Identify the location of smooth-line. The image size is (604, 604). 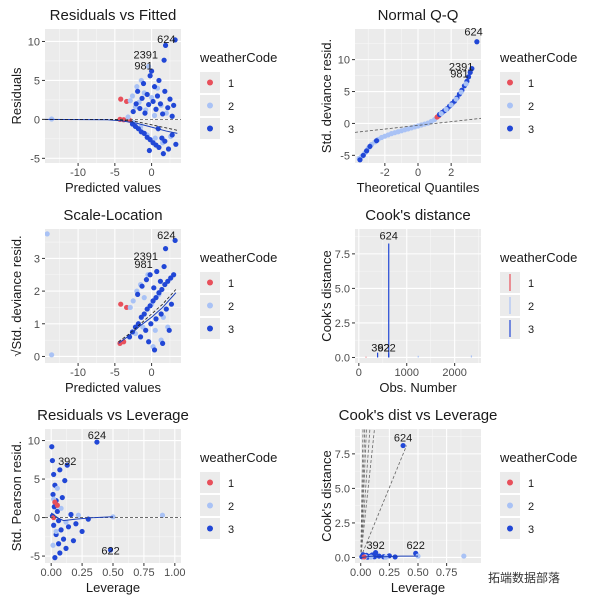
(389, 556).